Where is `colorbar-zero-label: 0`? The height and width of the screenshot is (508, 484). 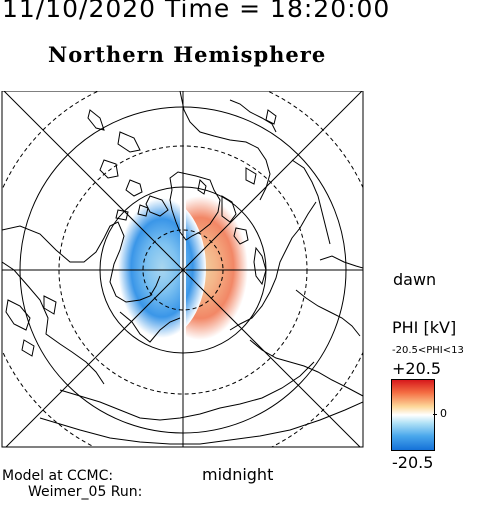
colorbar-zero-label: 0 is located at coordinates (443, 413).